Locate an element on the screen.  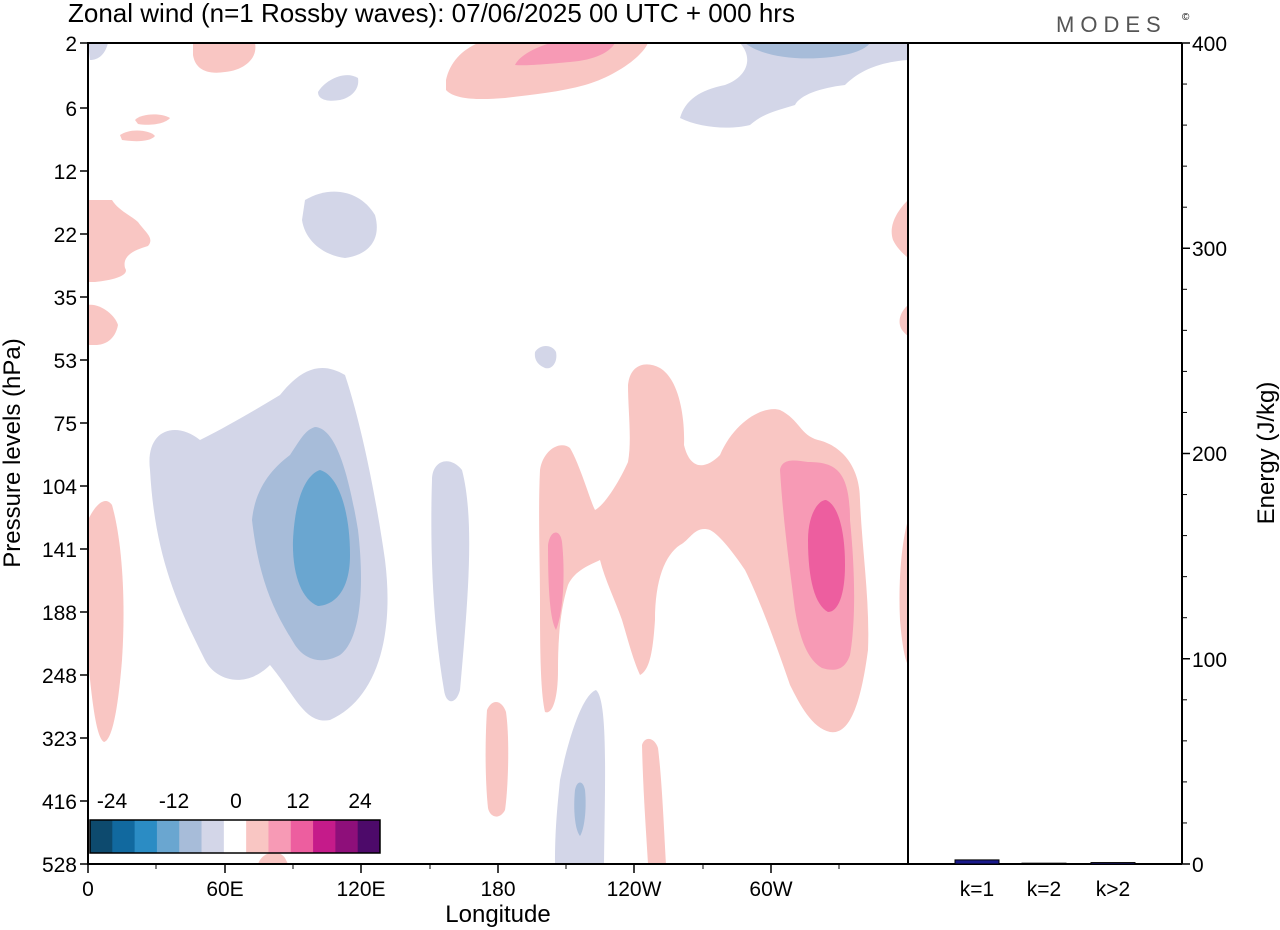
y-tick-label: 22 is located at coordinates (65, 235).